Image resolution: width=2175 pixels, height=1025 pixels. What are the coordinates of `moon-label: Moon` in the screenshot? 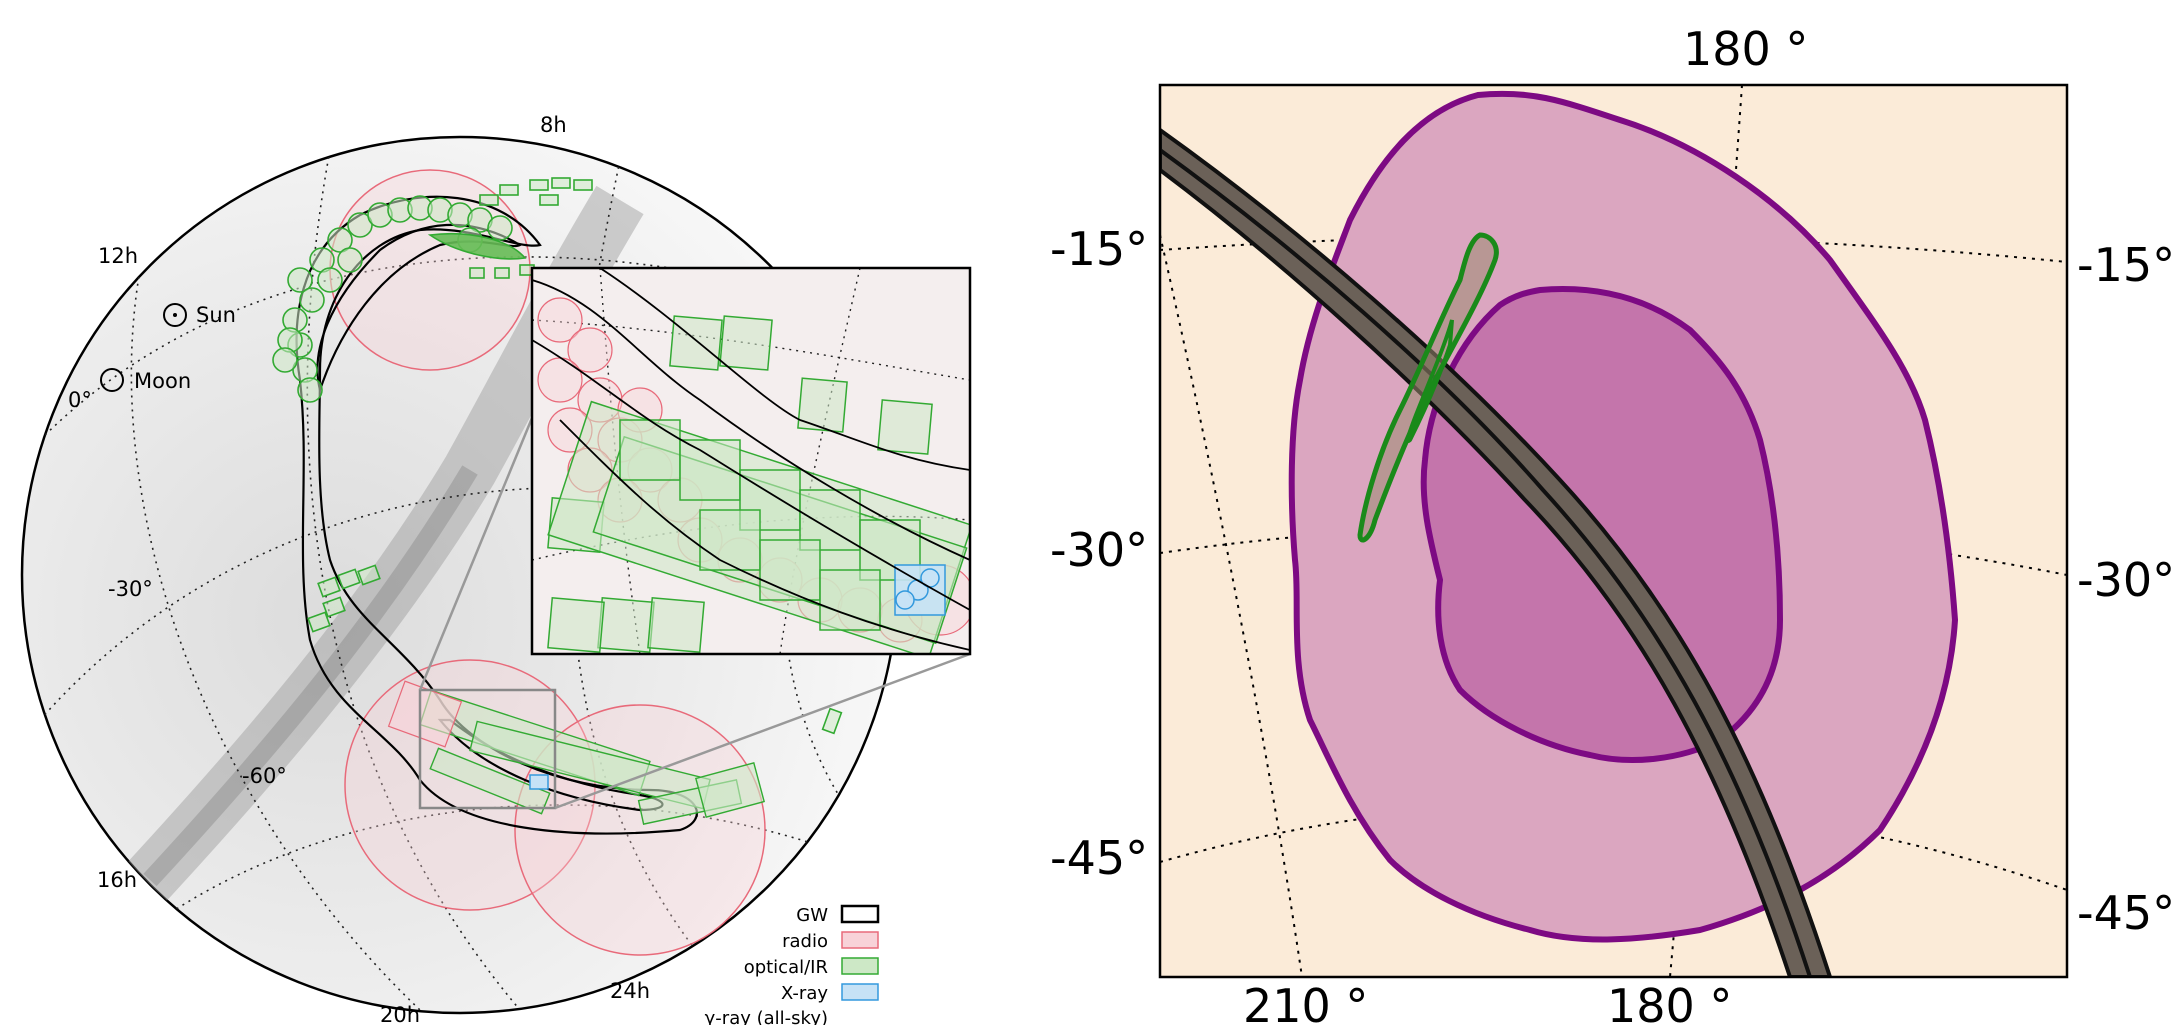 It's located at (162, 381).